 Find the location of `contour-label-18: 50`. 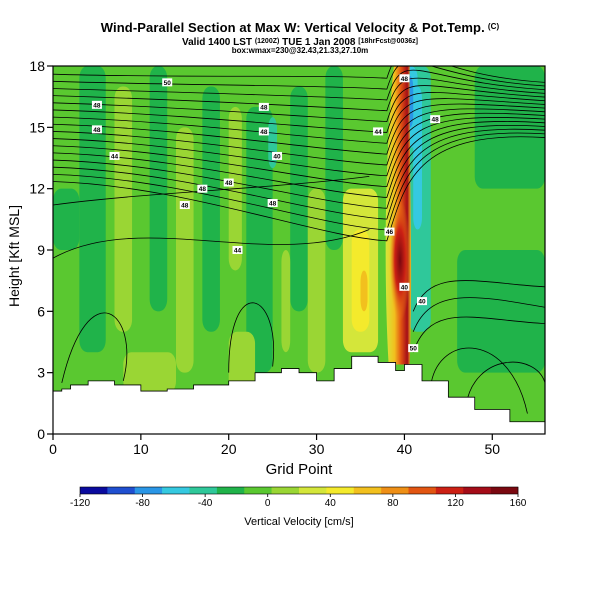

contour-label-18: 50 is located at coordinates (414, 349).